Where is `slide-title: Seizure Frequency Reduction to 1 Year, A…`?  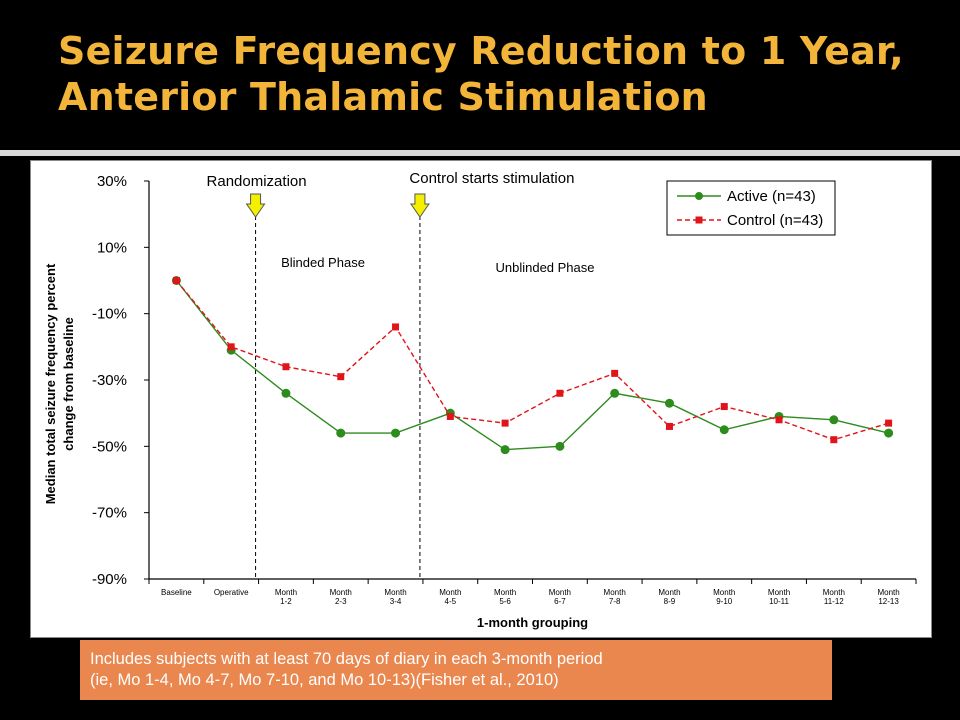
slide-title: Seizure Frequency Reduction to 1 Year, A… is located at coordinates (498, 74).